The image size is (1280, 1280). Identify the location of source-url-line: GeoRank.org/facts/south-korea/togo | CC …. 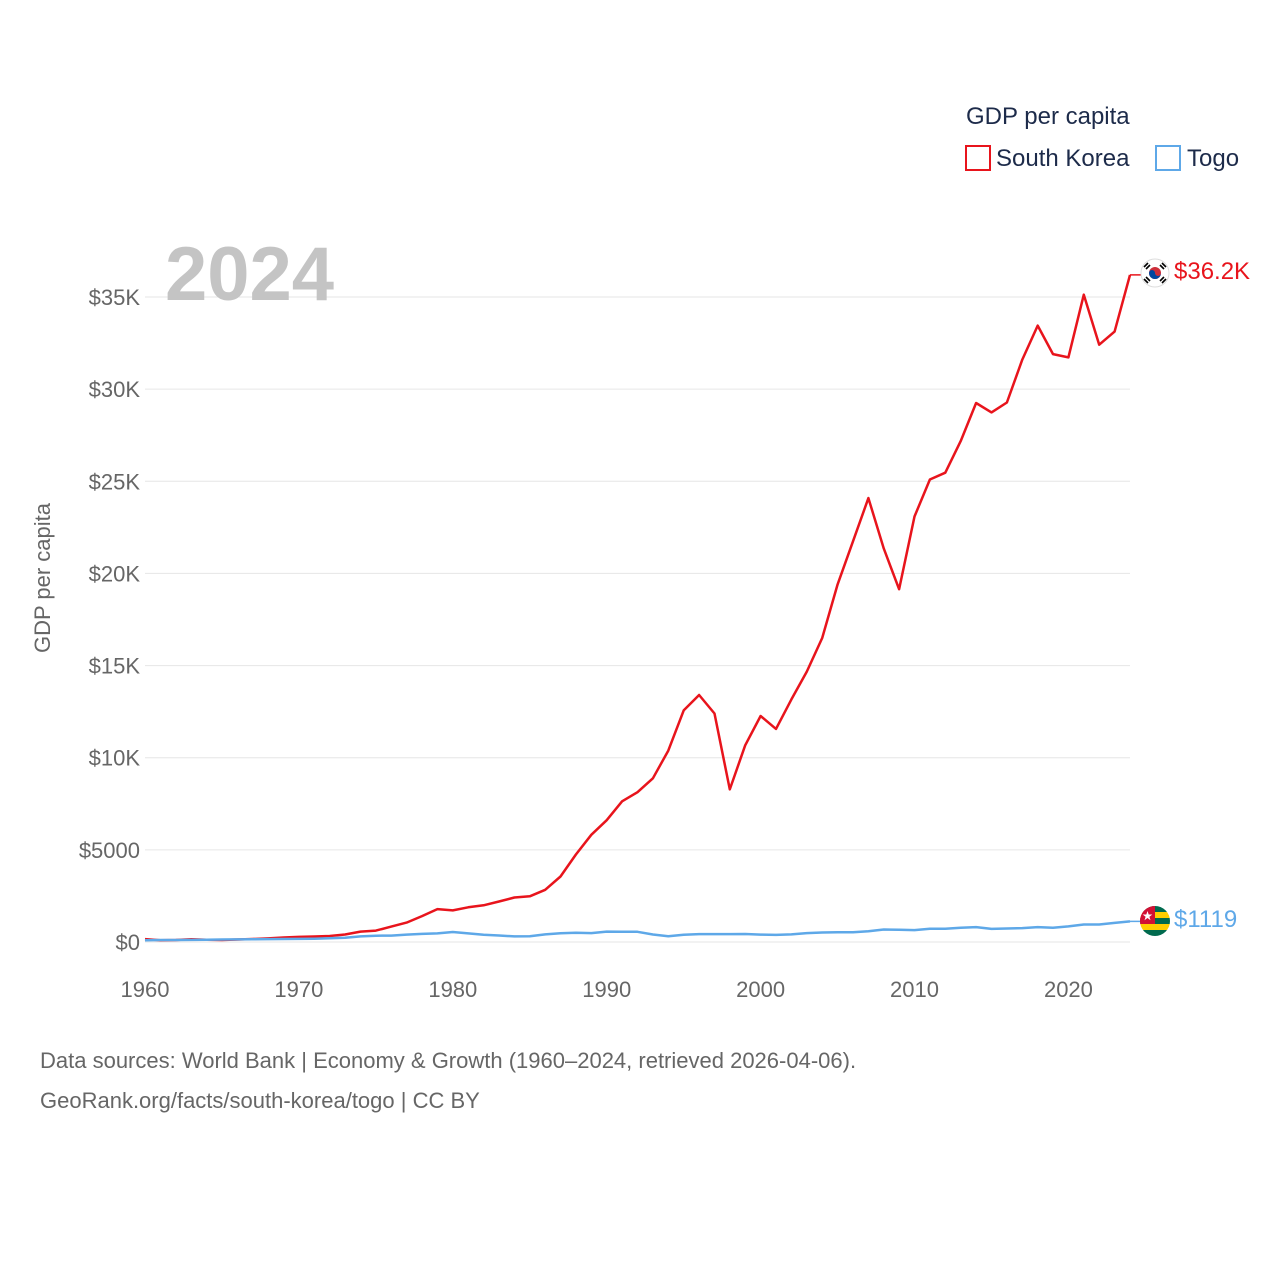
(260, 1100).